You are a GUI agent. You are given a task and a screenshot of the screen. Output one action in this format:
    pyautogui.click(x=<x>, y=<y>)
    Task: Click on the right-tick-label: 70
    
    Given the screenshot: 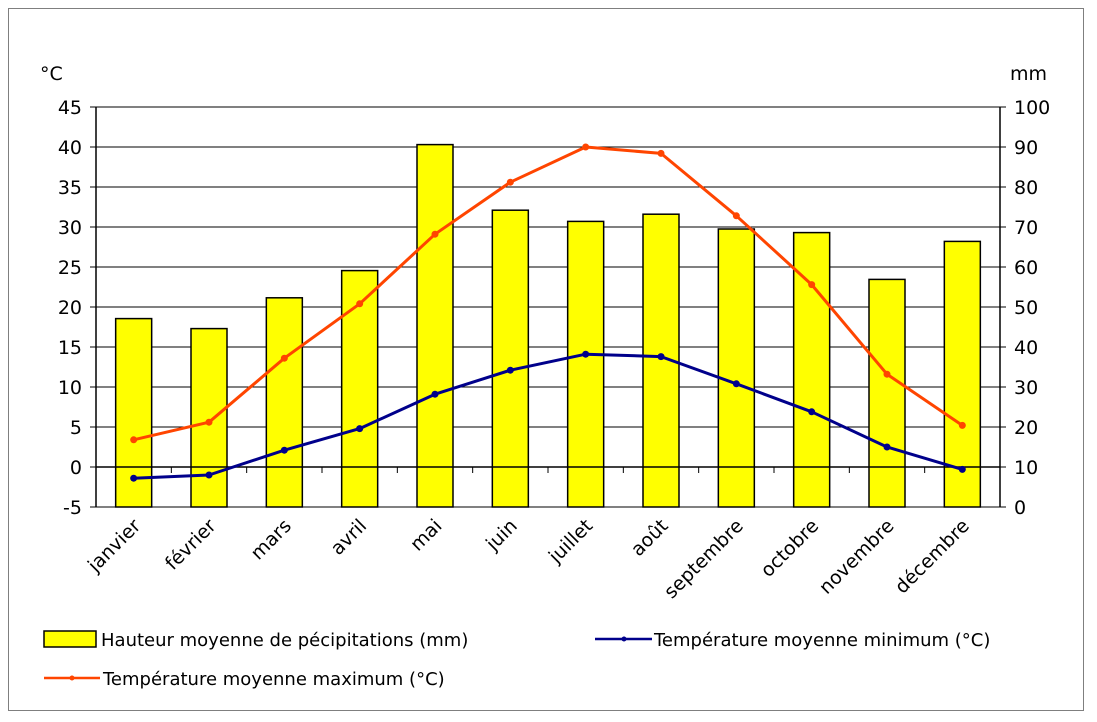 What is the action you would take?
    pyautogui.click(x=1026, y=228)
    